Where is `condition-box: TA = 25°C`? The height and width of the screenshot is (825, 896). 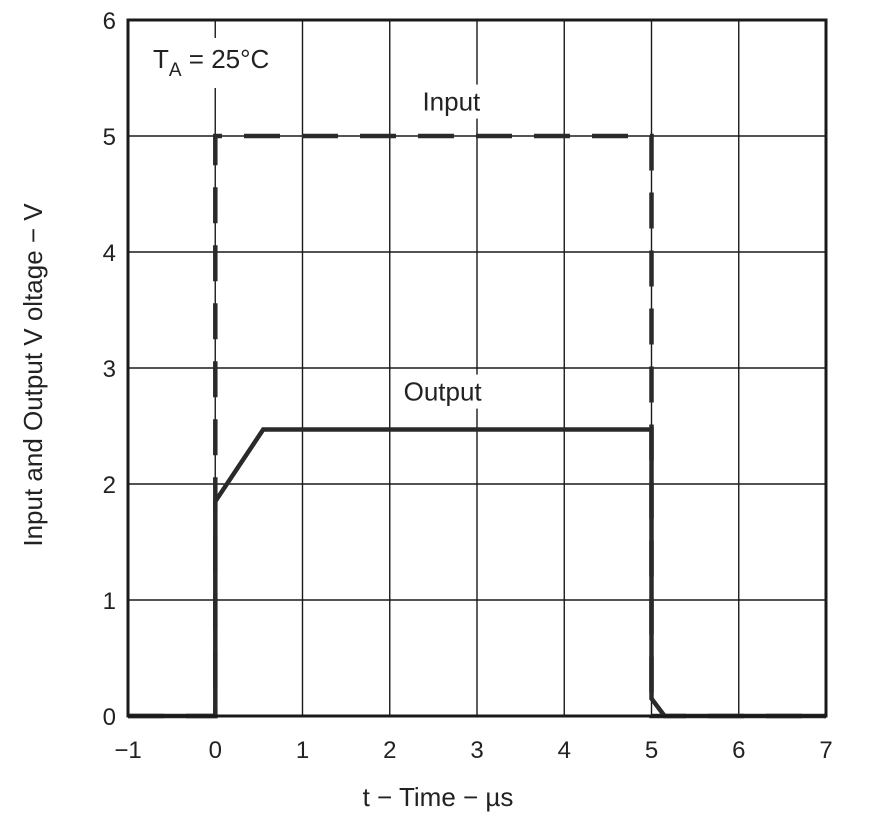
condition-box: TA = 25°C is located at coordinates (220, 63).